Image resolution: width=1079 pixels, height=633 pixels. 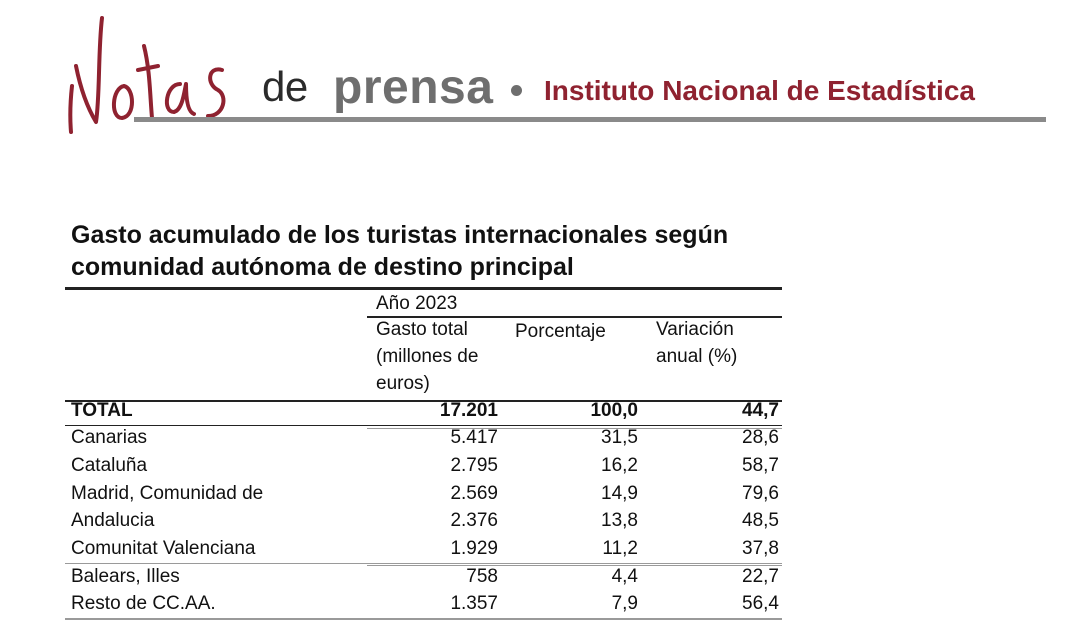 What do you see at coordinates (624, 603) in the screenshot?
I see `row-porcentaje: 7,9` at bounding box center [624, 603].